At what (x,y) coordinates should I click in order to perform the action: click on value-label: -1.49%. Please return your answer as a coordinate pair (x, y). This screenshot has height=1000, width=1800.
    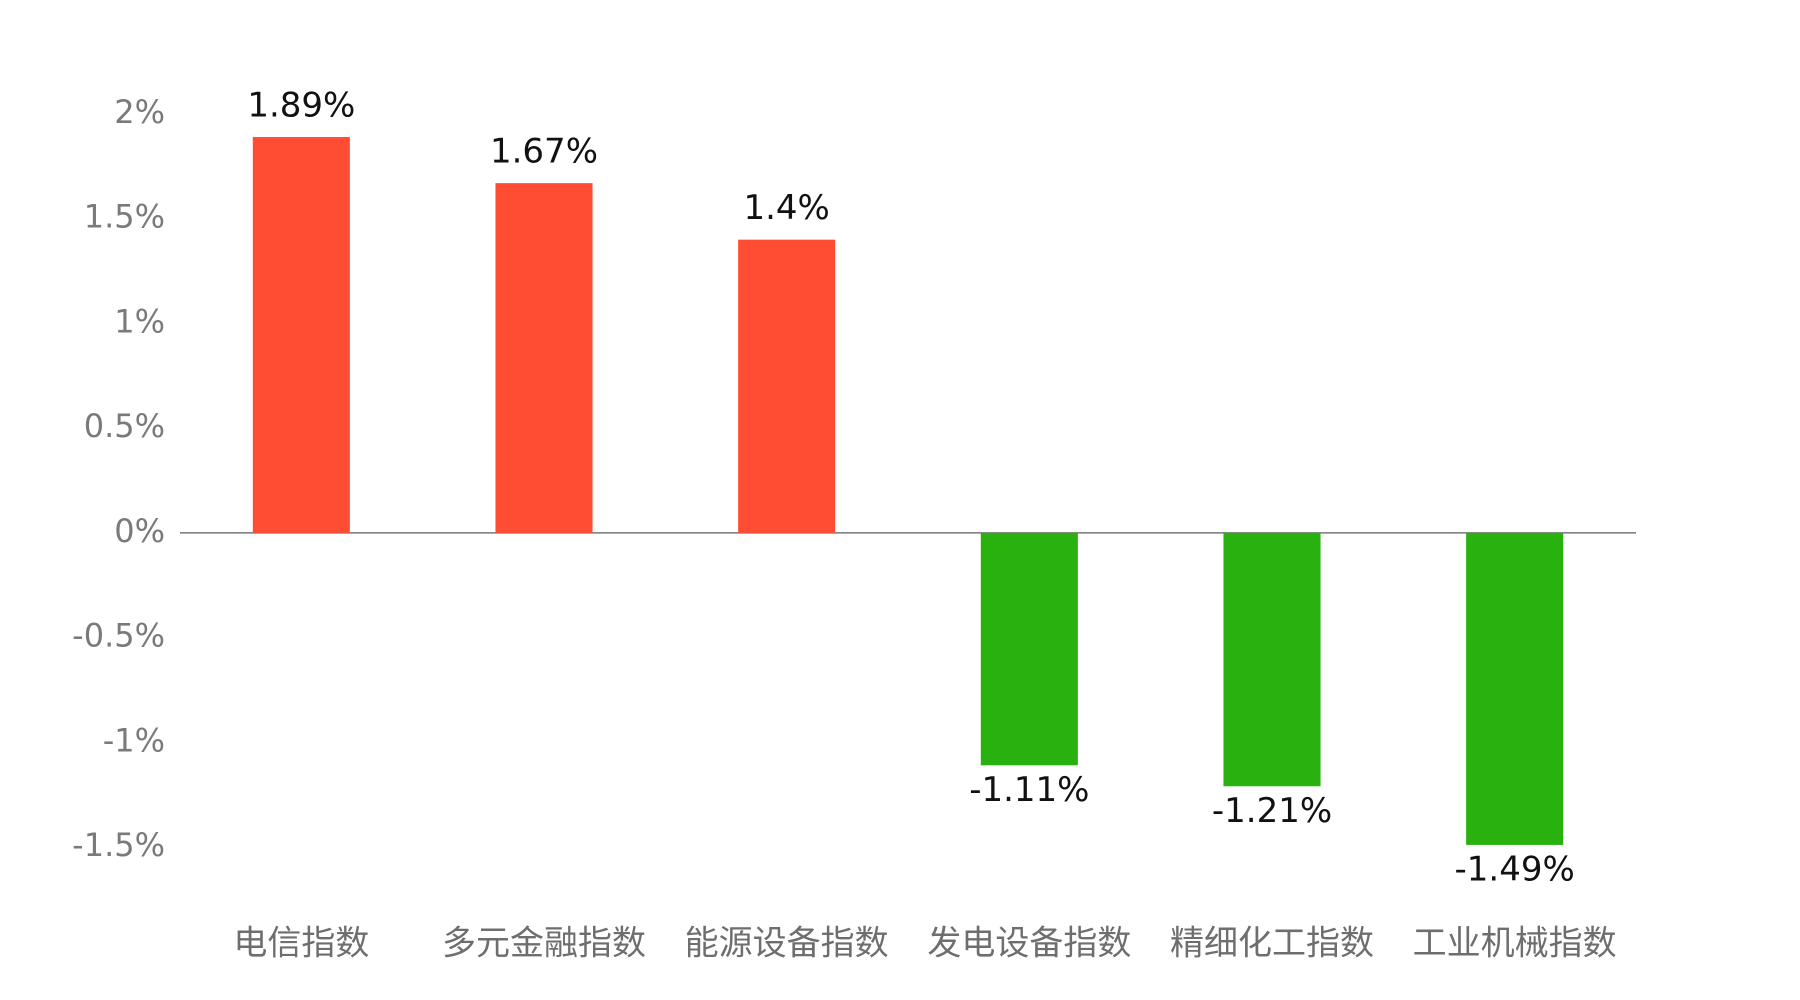
    Looking at the image, I should click on (1515, 869).